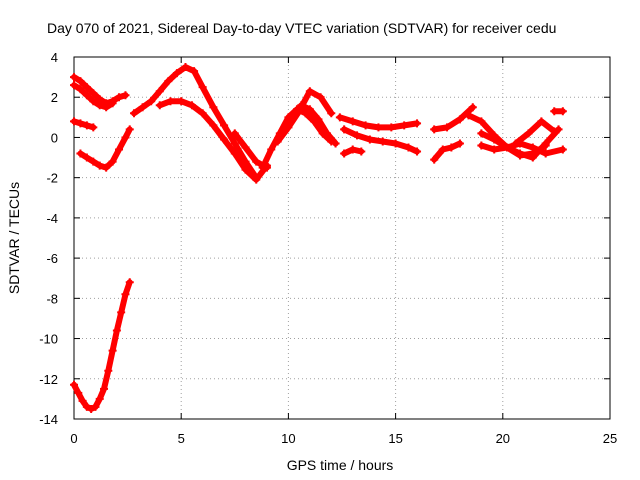  What do you see at coordinates (54, 97) in the screenshot?
I see `y-tick-label: 2` at bounding box center [54, 97].